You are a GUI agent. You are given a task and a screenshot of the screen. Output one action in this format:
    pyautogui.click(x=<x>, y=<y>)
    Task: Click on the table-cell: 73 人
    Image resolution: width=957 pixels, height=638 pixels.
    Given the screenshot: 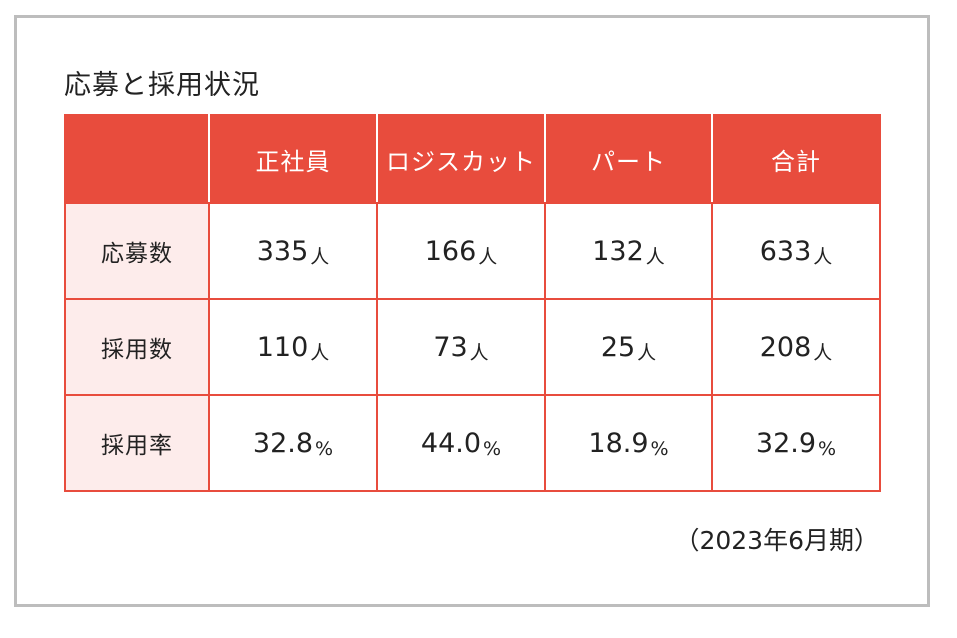 What is the action you would take?
    pyautogui.click(x=461, y=347)
    